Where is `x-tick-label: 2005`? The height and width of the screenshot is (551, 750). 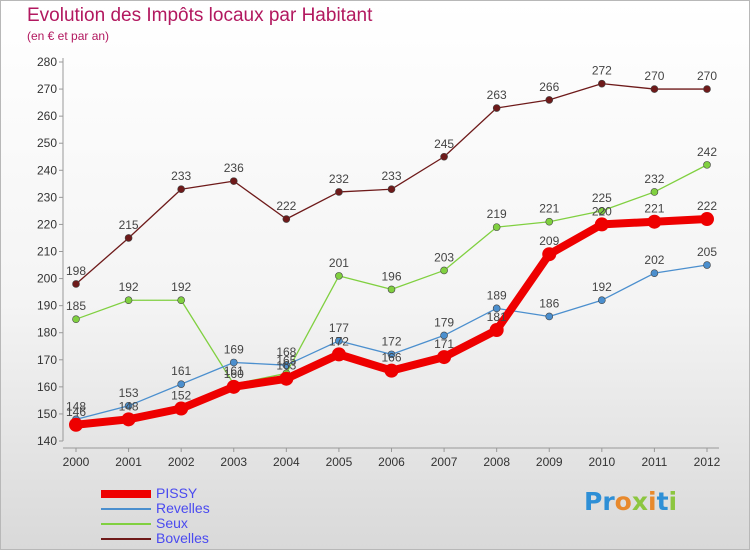
x-tick-label: 2005 is located at coordinates (339, 462).